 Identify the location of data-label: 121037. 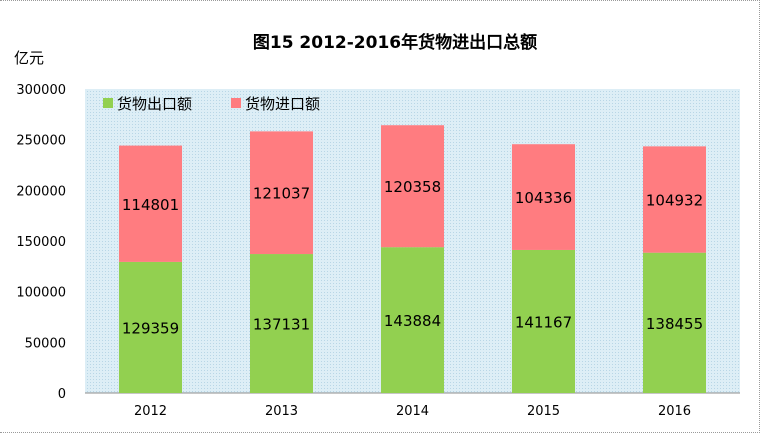
(281, 194).